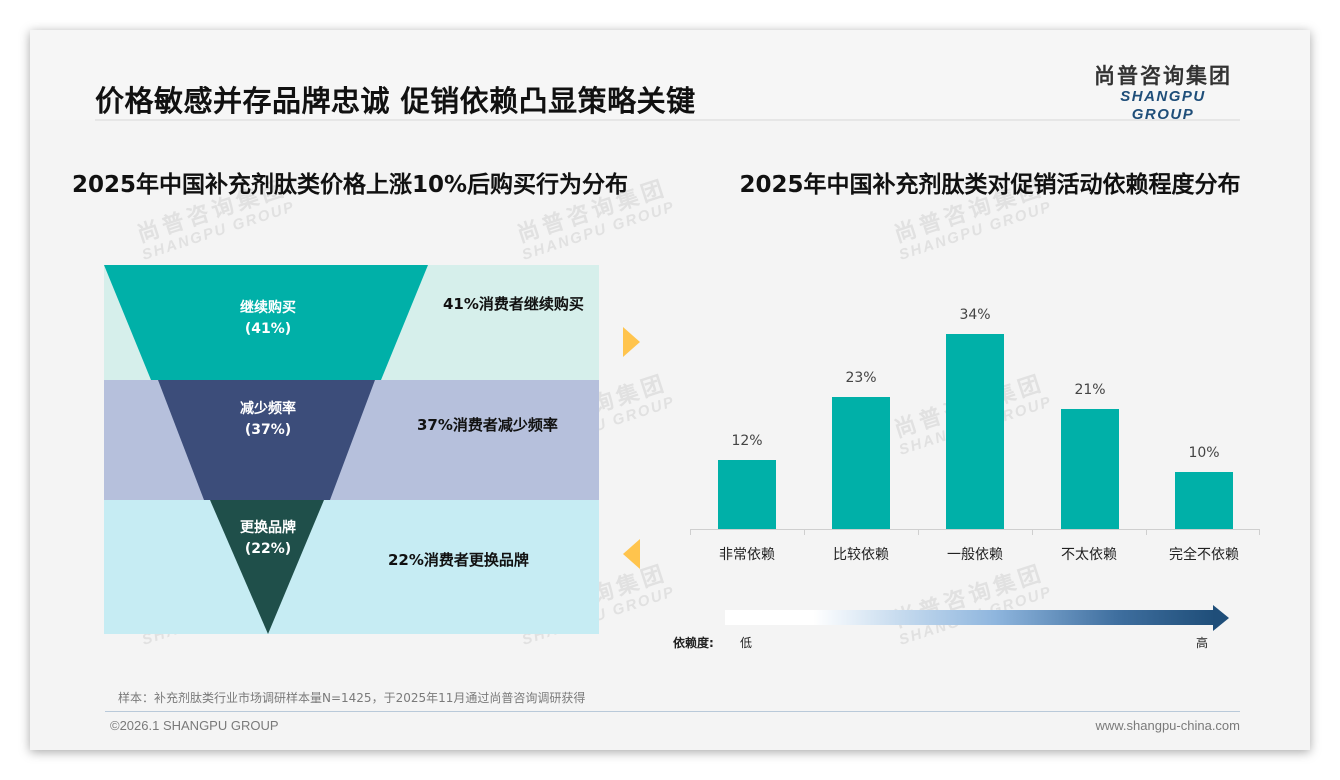 This screenshot has height=780, width=1340. What do you see at coordinates (861, 463) in the screenshot?
I see `bar-fairly-dependent` at bounding box center [861, 463].